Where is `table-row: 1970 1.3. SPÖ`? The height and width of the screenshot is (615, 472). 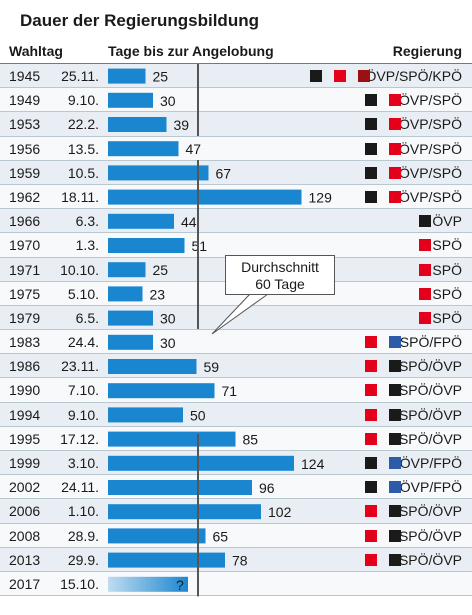
table-row: 1970 1.3. SPÖ is located at coordinates (236, 245).